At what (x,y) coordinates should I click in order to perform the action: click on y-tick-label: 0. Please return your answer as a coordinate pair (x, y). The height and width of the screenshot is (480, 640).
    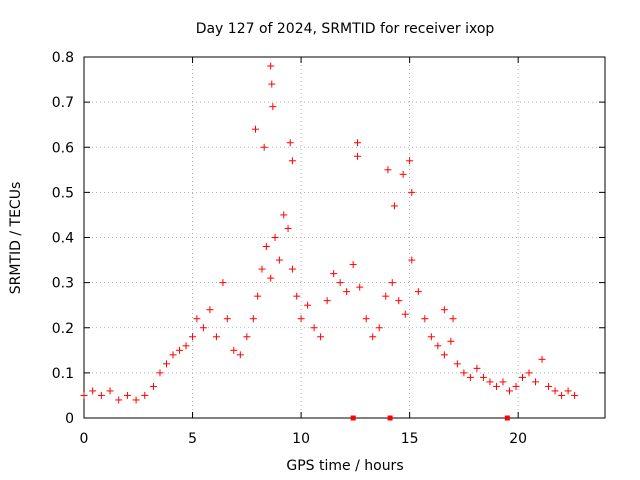
    Looking at the image, I should click on (69, 419).